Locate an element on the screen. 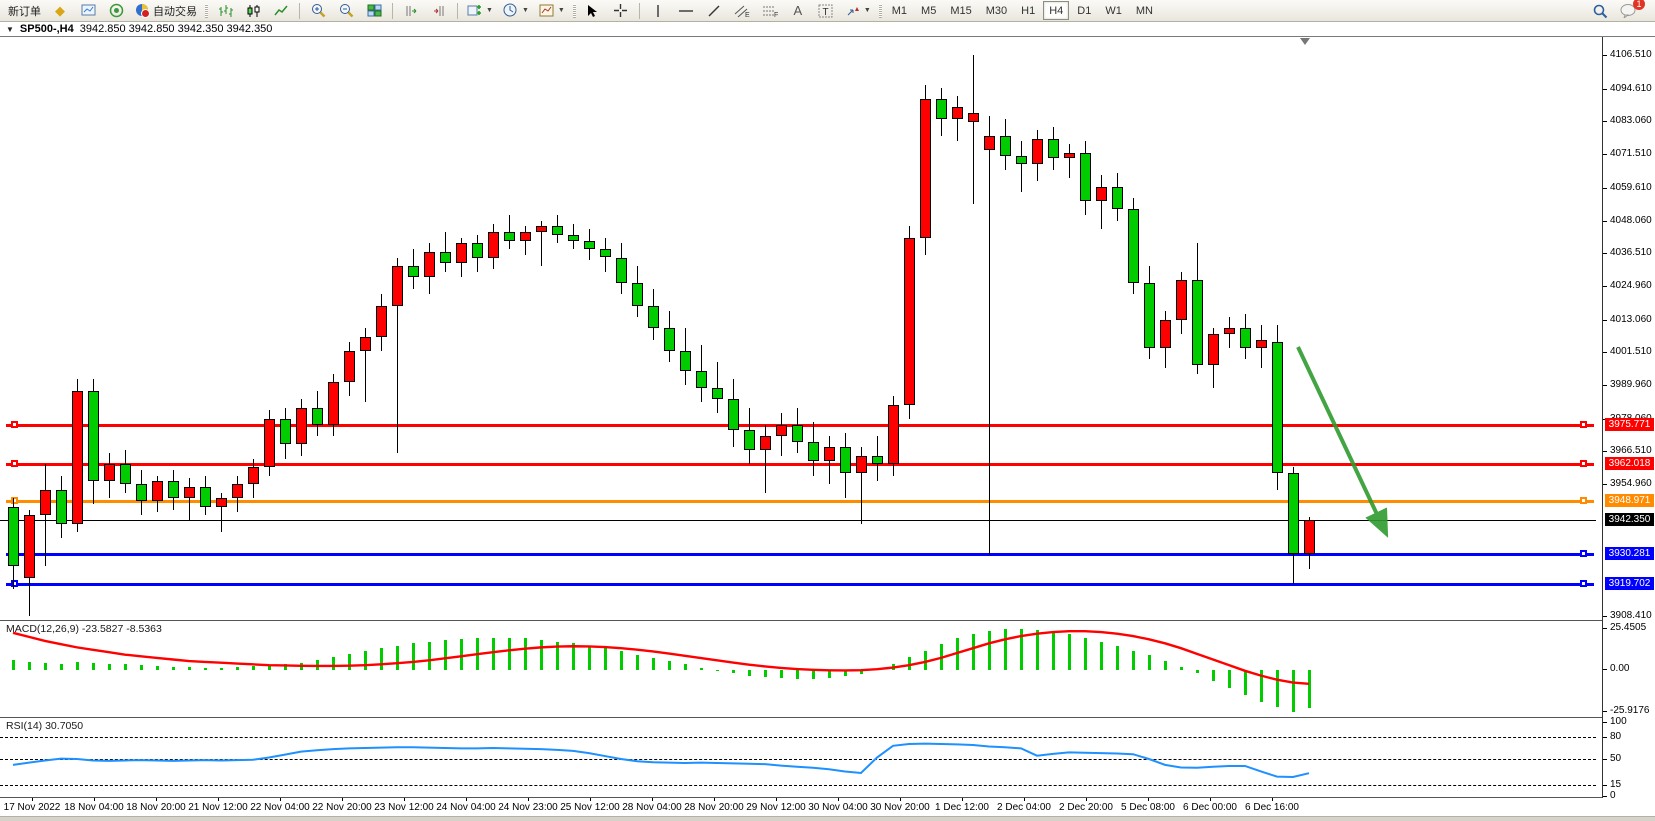  zoom-in-icon is located at coordinates (318, 11).